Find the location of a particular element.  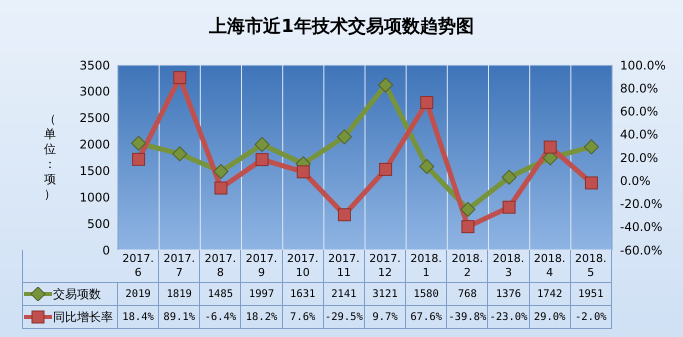

data-label: -29.5% is located at coordinates (344, 317).